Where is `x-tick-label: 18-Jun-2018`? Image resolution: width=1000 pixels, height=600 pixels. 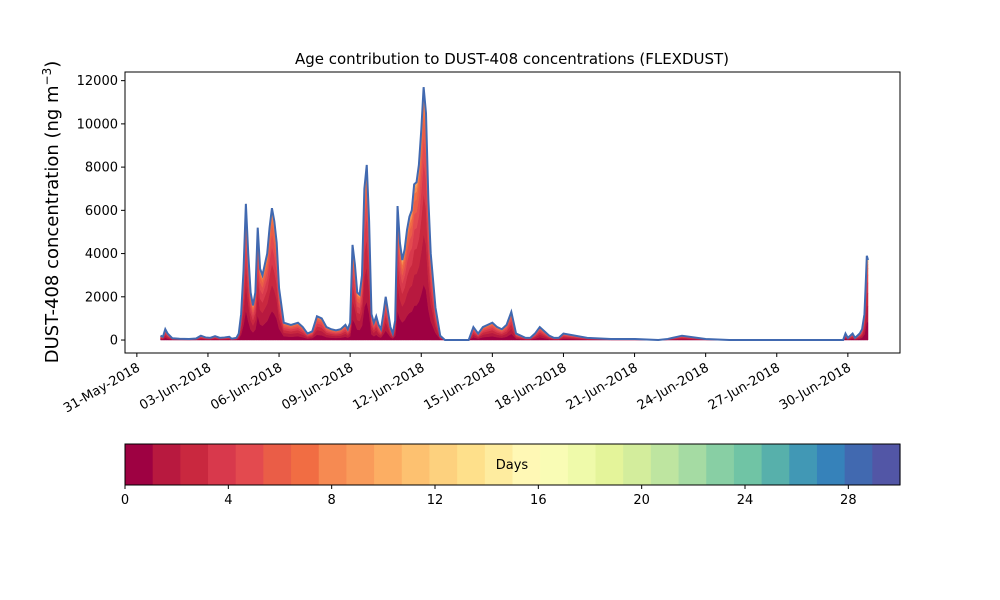
x-tick-label: 18-Jun-2018 is located at coordinates (531, 386).